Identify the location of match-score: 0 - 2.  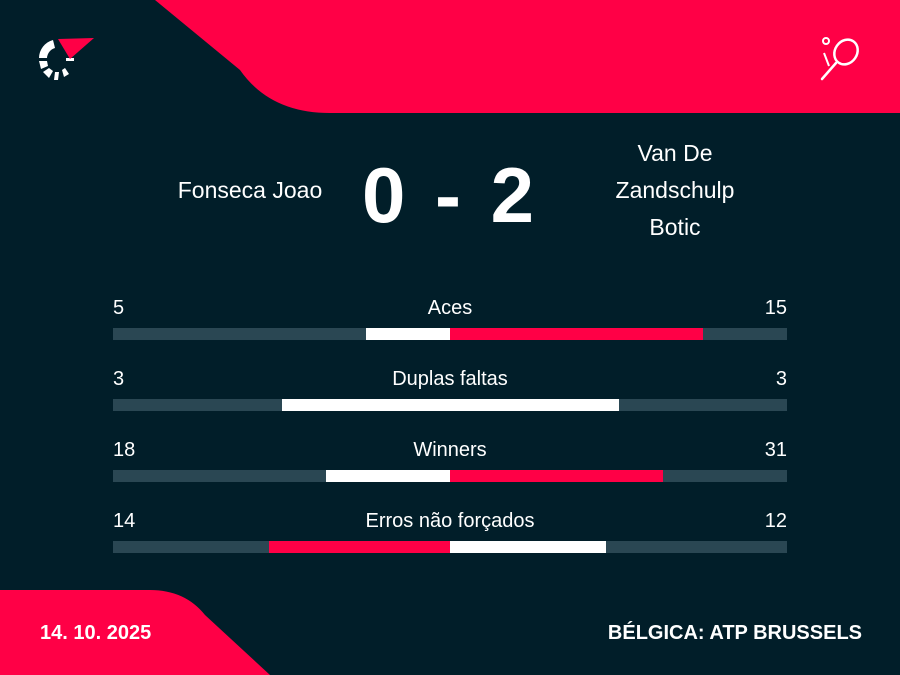
(450, 195).